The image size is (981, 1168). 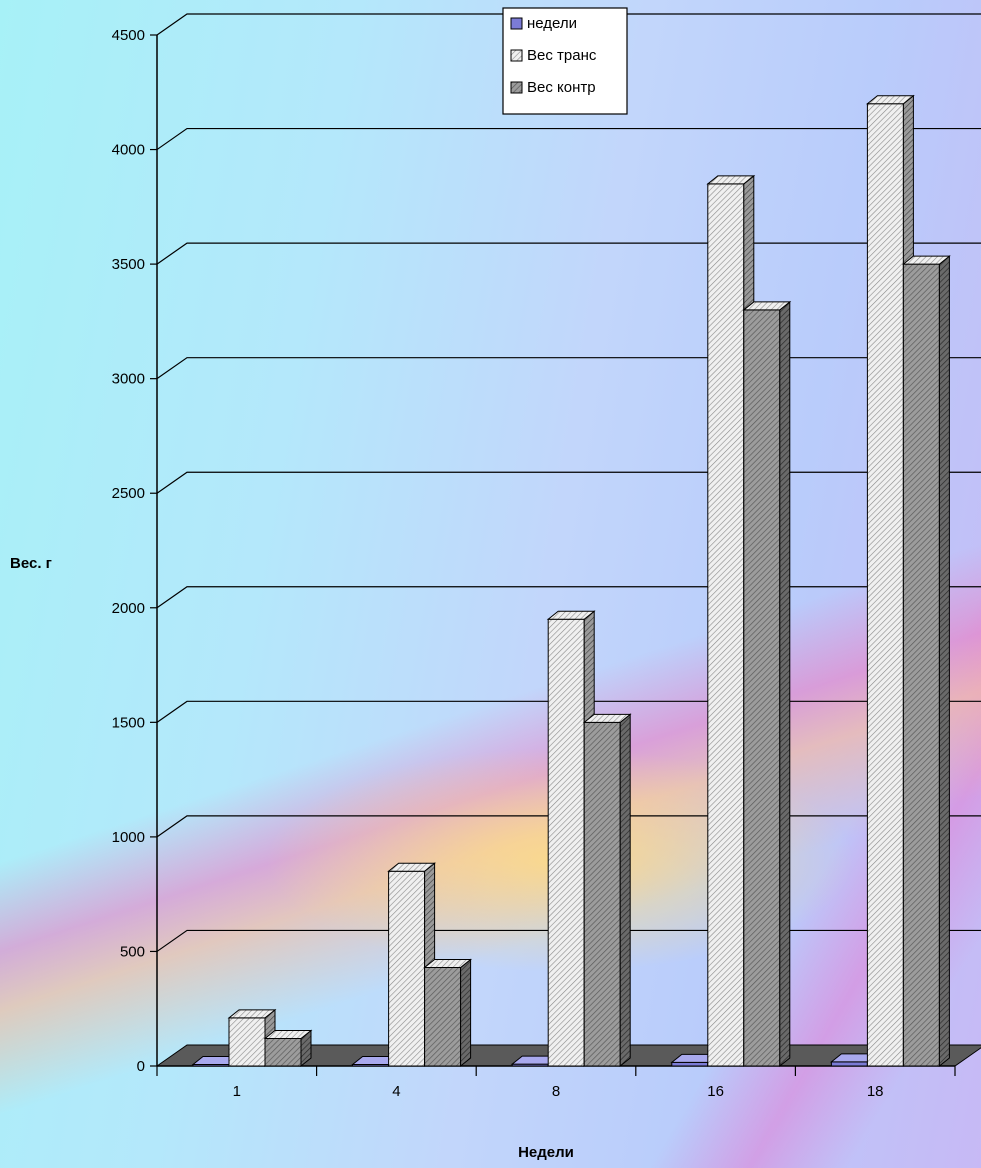 What do you see at coordinates (568, 597) in the screenshot?
I see `gridline-2000` at bounding box center [568, 597].